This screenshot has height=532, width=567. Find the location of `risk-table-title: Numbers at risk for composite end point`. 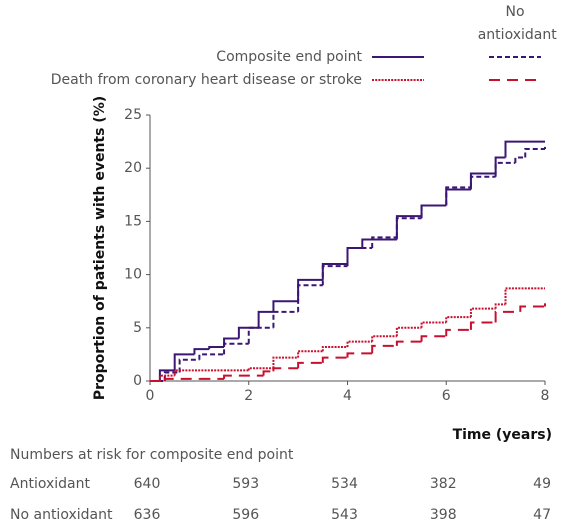

risk-table-title: Numbers at risk for composite end point is located at coordinates (152, 455).